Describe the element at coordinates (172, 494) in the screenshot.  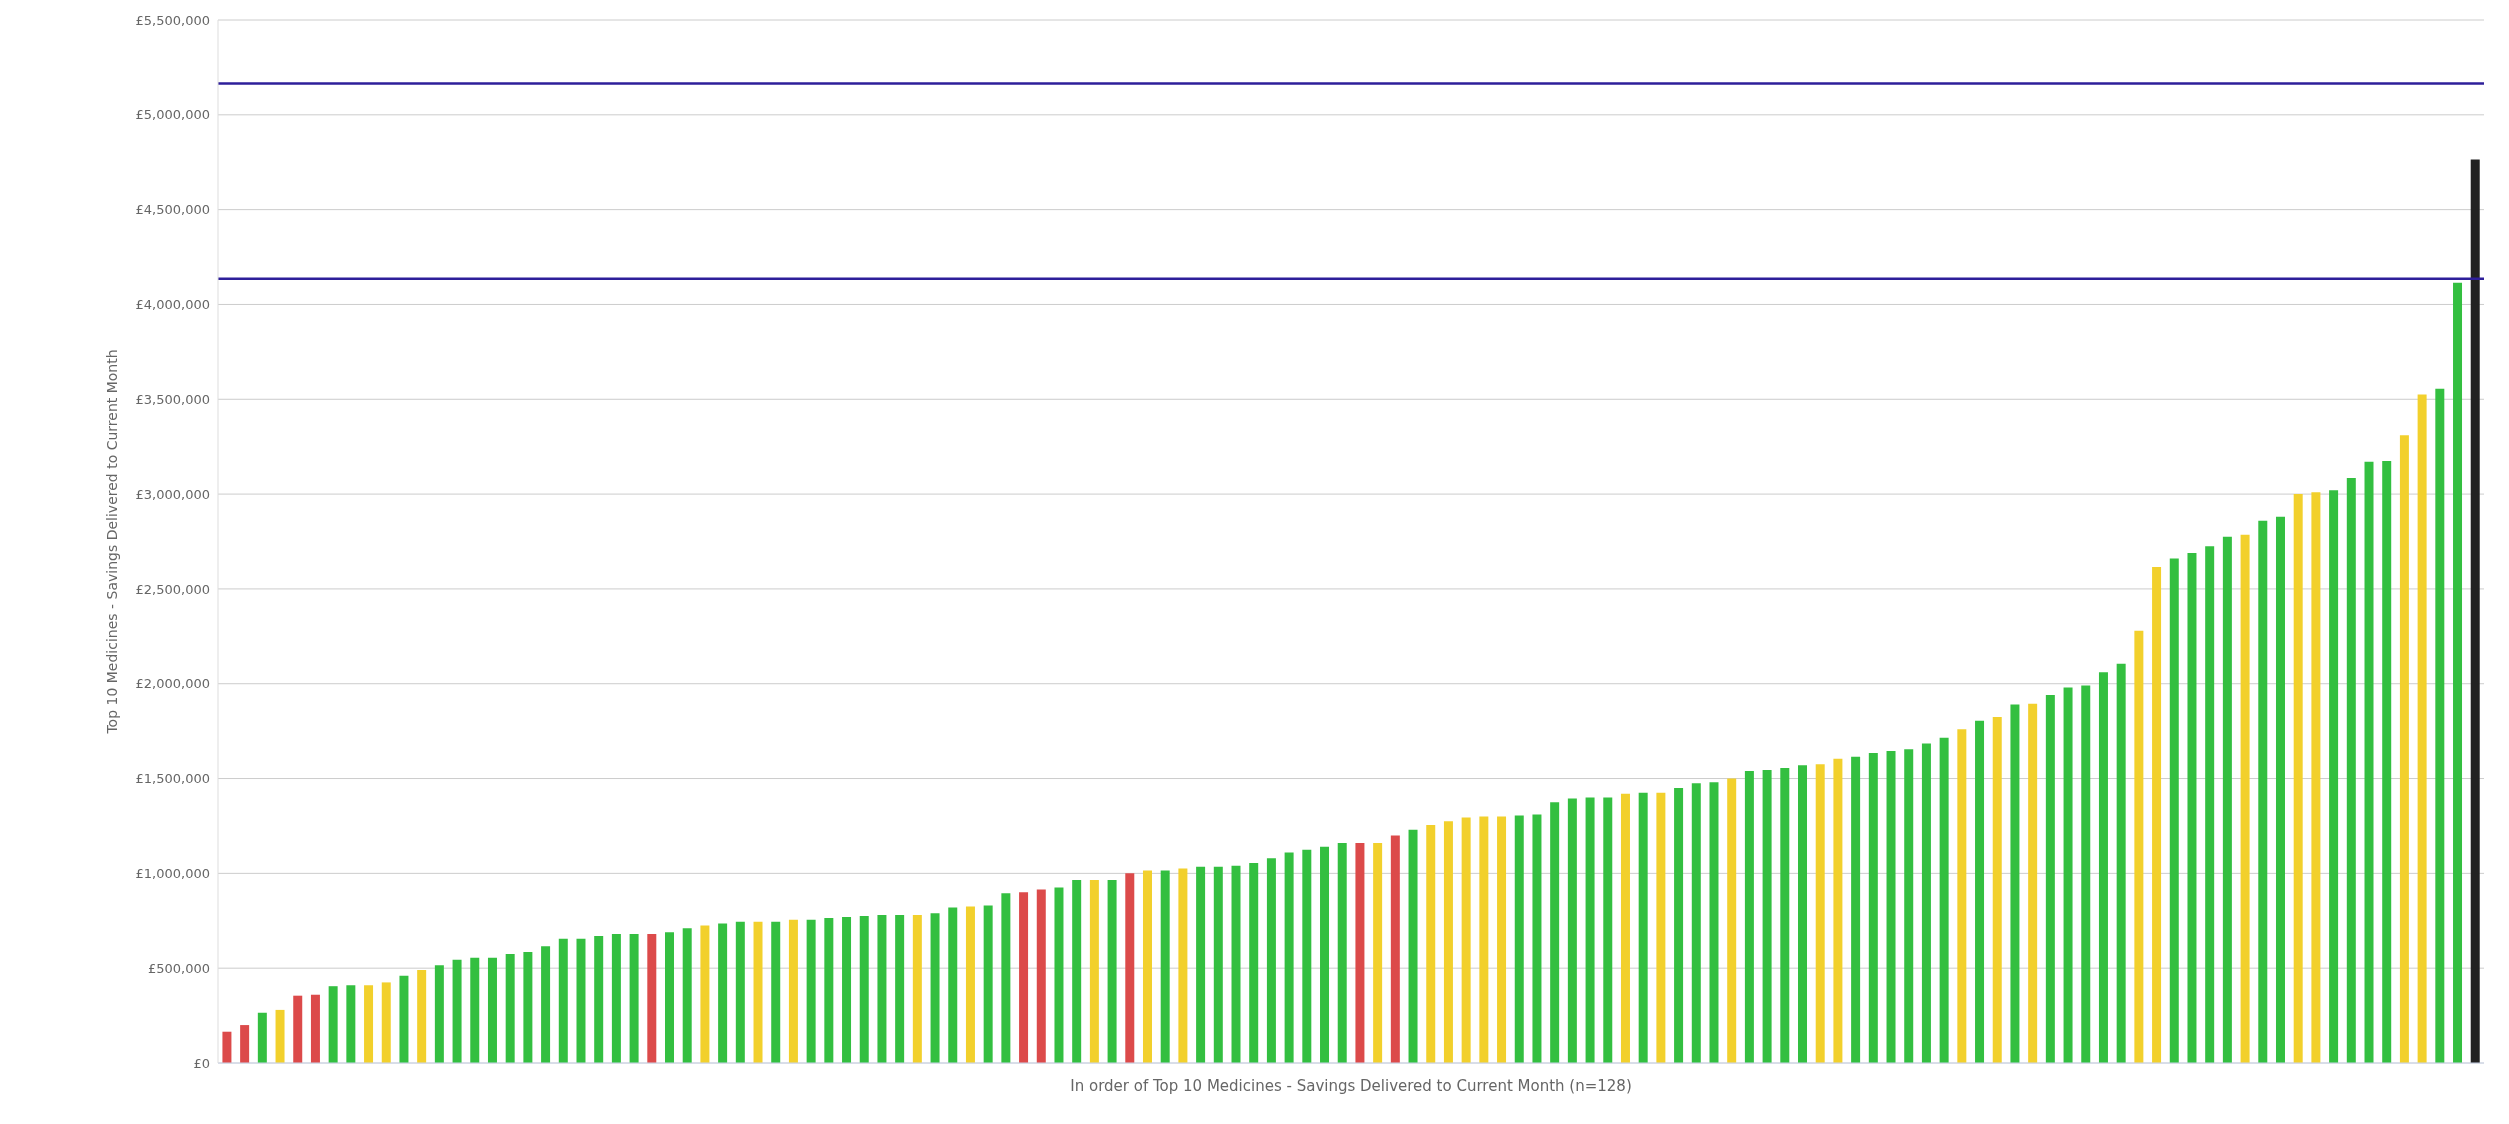
I see `y-tick-label: £3,000,000` at that location.